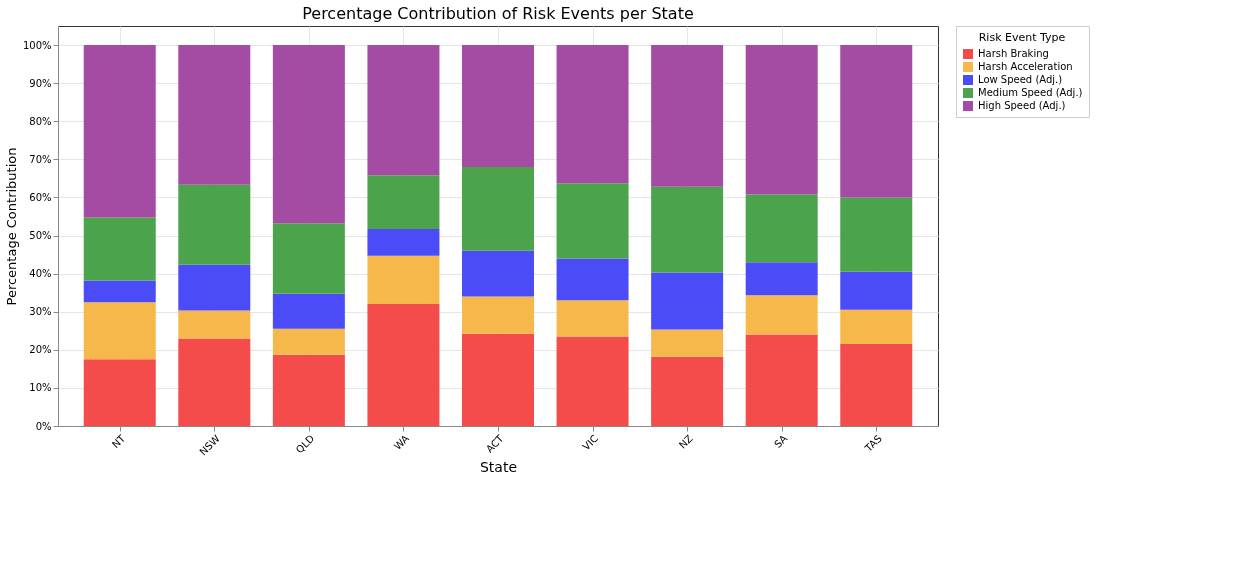 The width and height of the screenshot is (1243, 566). What do you see at coordinates (40, 83) in the screenshot?
I see `y-tick-label: 90%` at bounding box center [40, 83].